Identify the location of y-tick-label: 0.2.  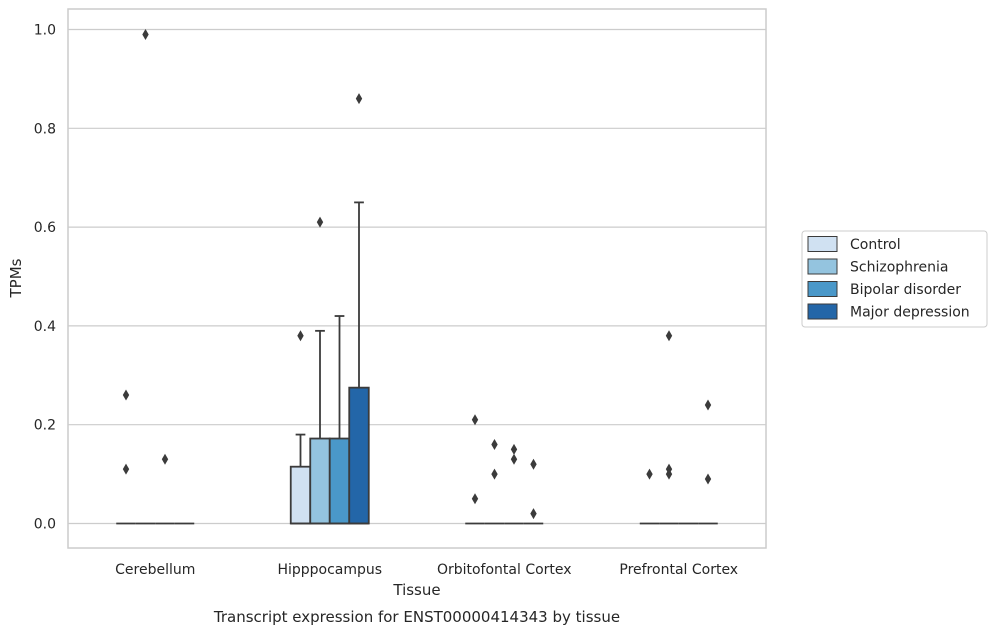
(45, 426).